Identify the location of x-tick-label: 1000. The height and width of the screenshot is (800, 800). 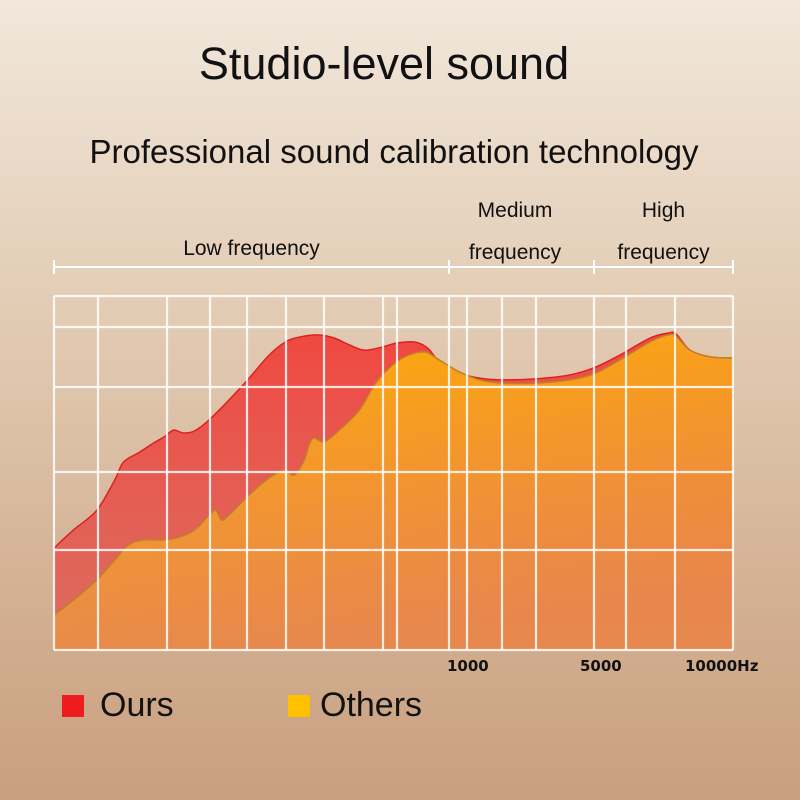
(468, 666).